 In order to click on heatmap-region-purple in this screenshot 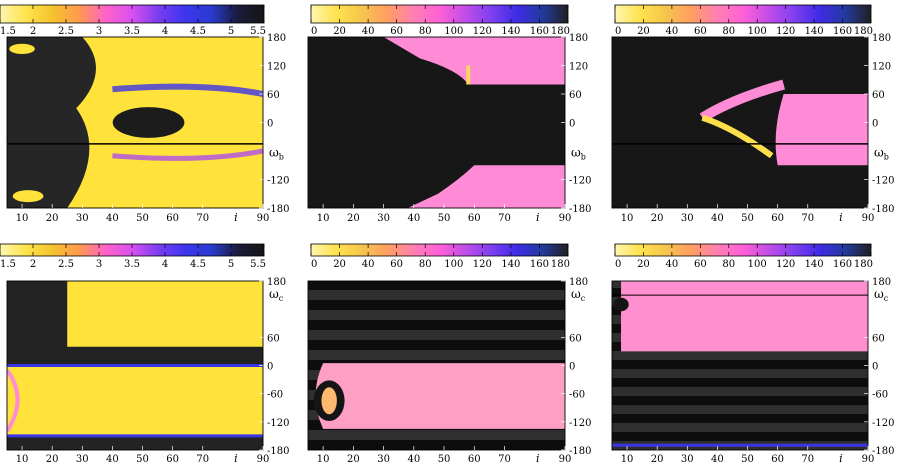, I will do `click(187, 154)`.